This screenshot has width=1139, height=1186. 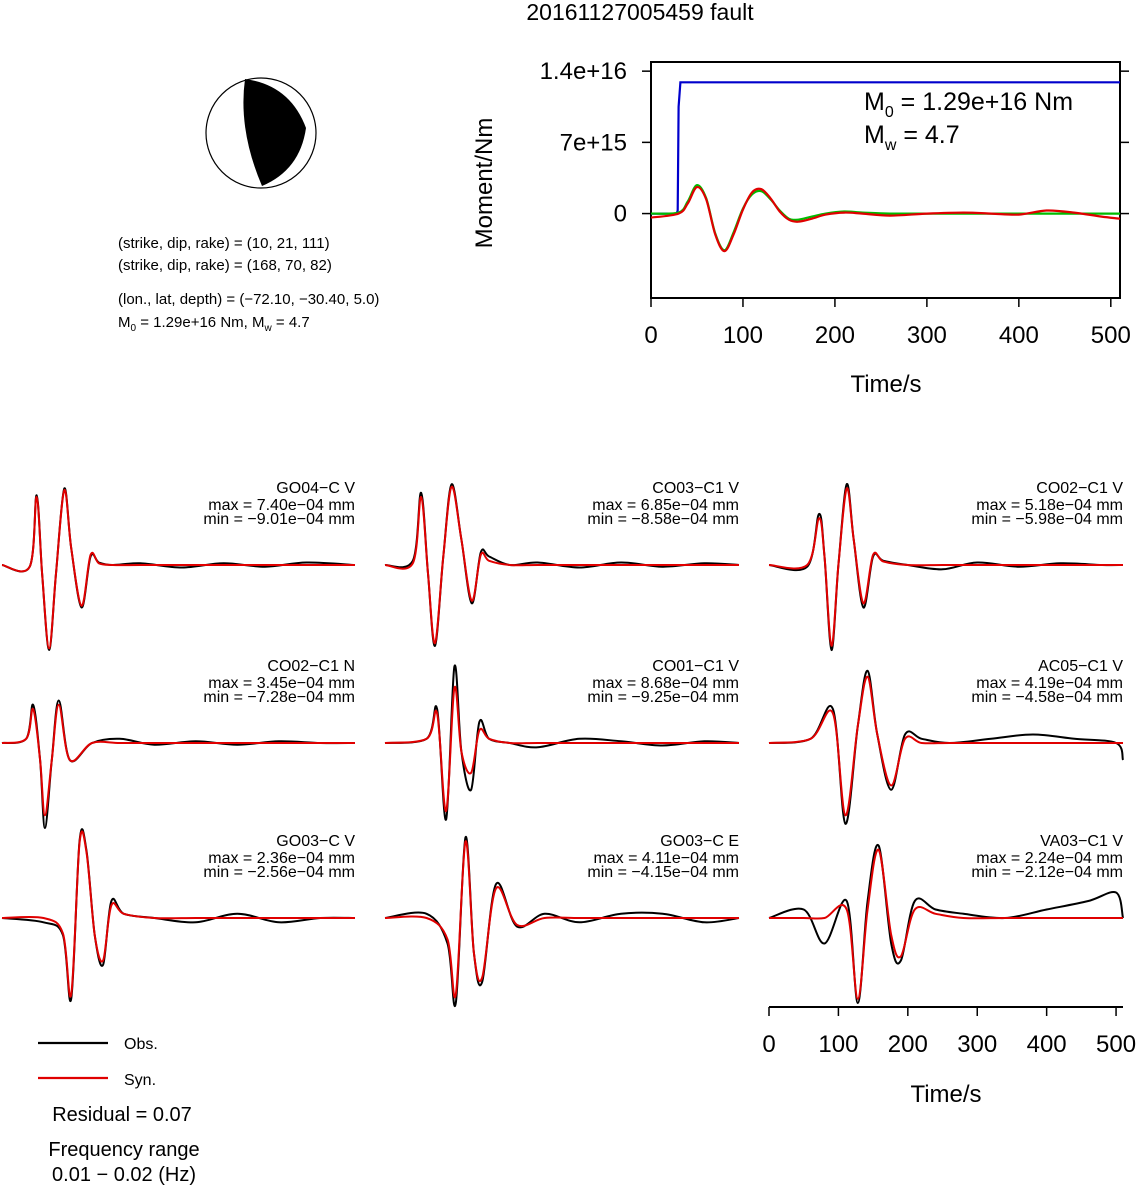 I want to click on moment-m0-annotation: M0 = 1.29e+16 Nm, so click(x=968, y=104).